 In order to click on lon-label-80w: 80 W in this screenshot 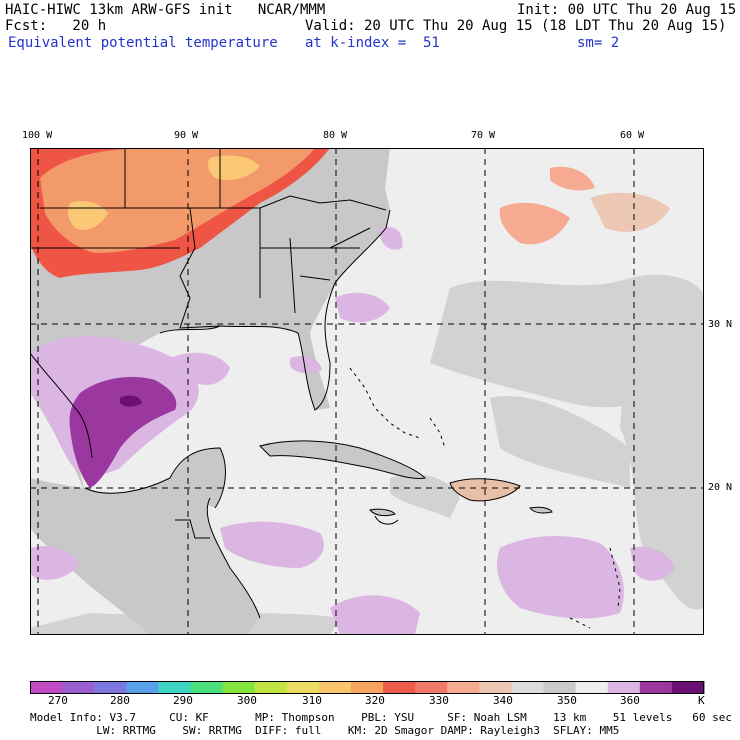, I will do `click(335, 135)`.